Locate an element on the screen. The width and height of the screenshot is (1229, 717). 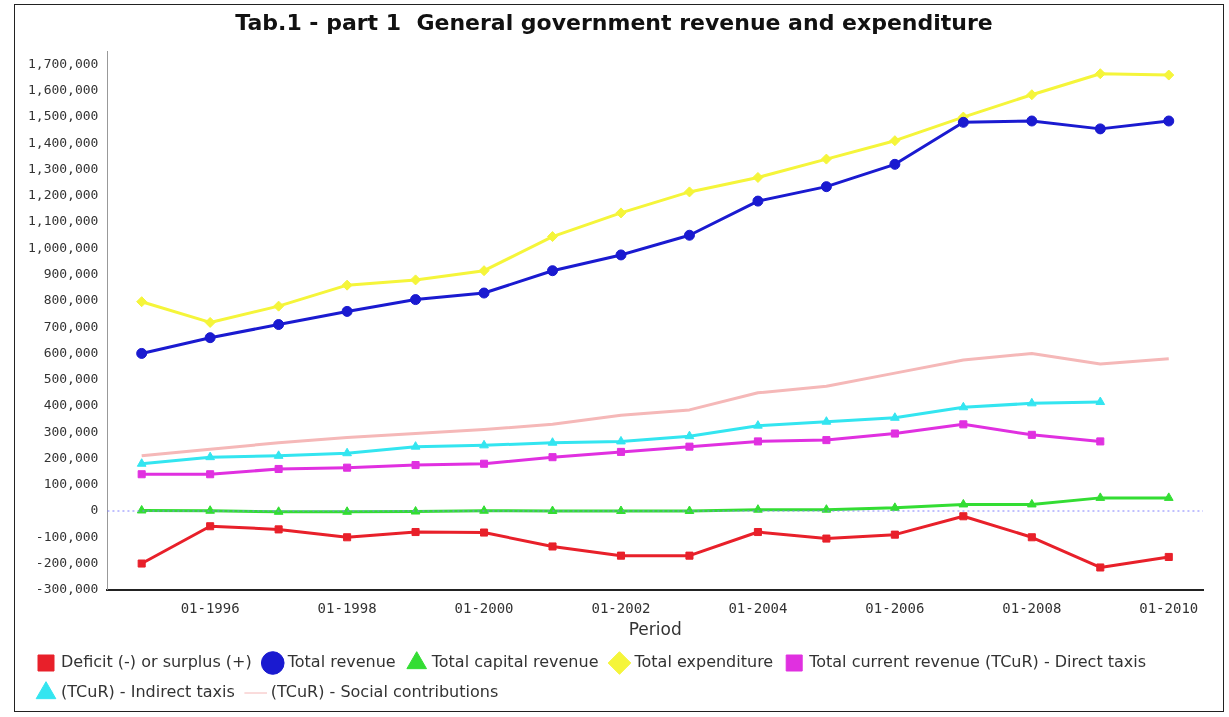
legend-label: Total expenditure is located at coordinates (703, 662).